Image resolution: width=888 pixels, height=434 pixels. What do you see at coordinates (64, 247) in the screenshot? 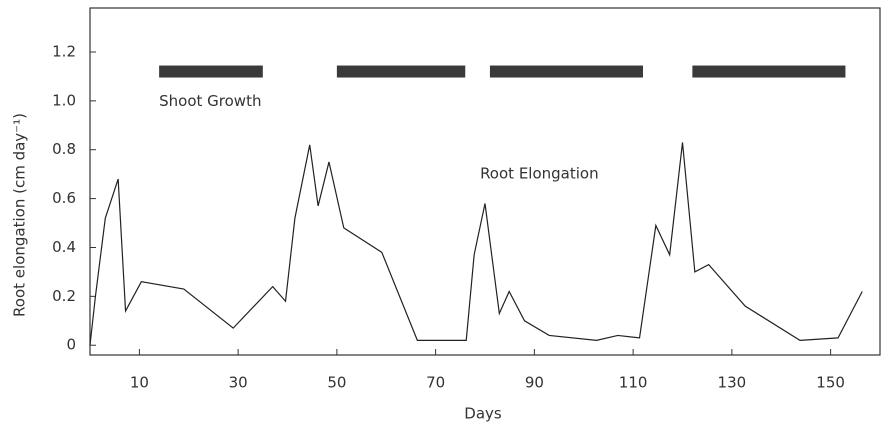
I see `y-tick-label: 0.4` at bounding box center [64, 247].